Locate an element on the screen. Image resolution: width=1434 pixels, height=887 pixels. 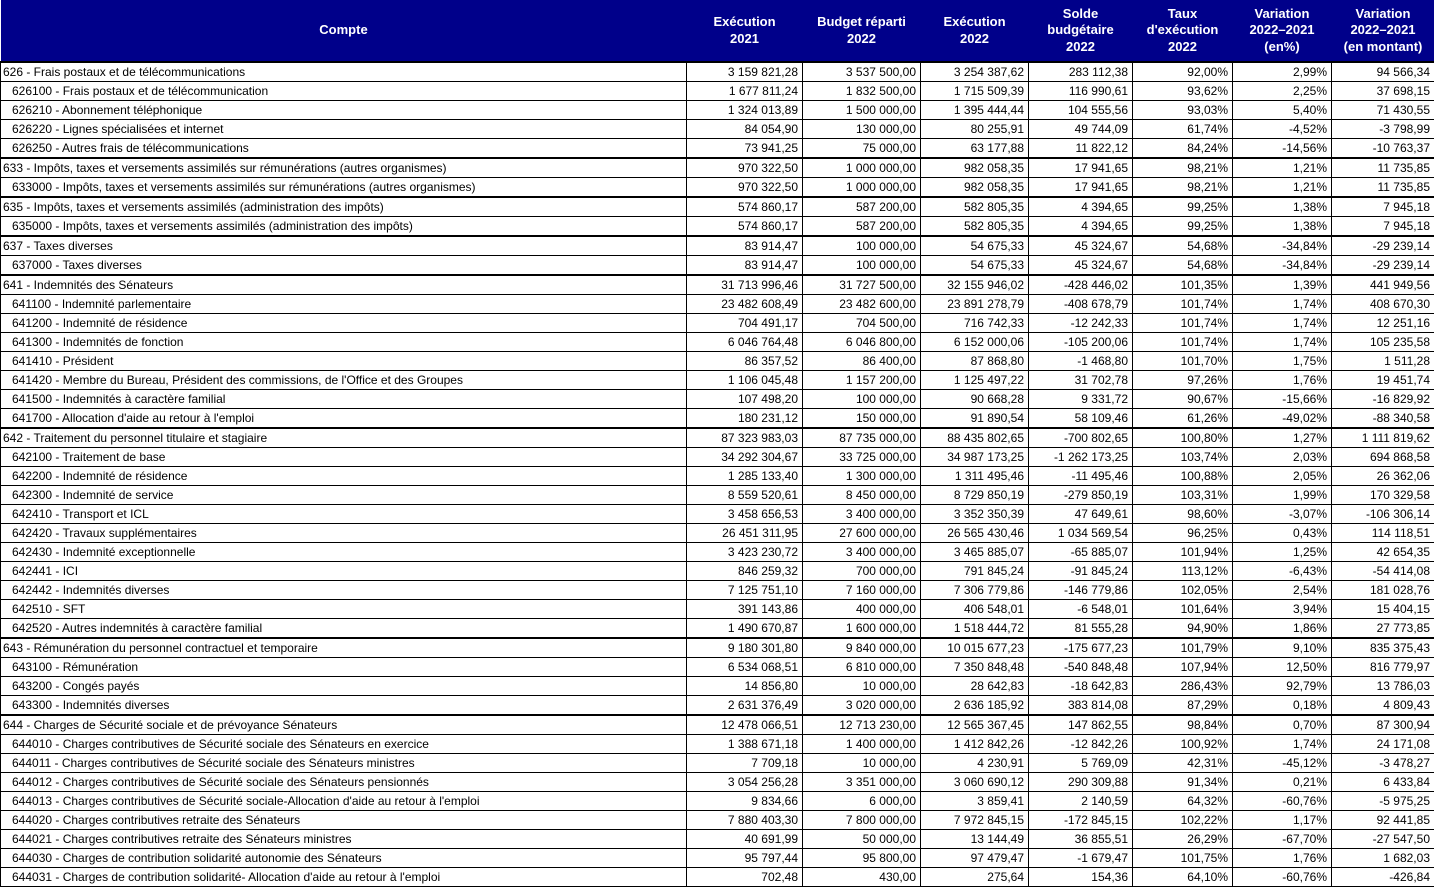
account-cell: 643300 - Indemnités diverses is located at coordinates (344, 706).